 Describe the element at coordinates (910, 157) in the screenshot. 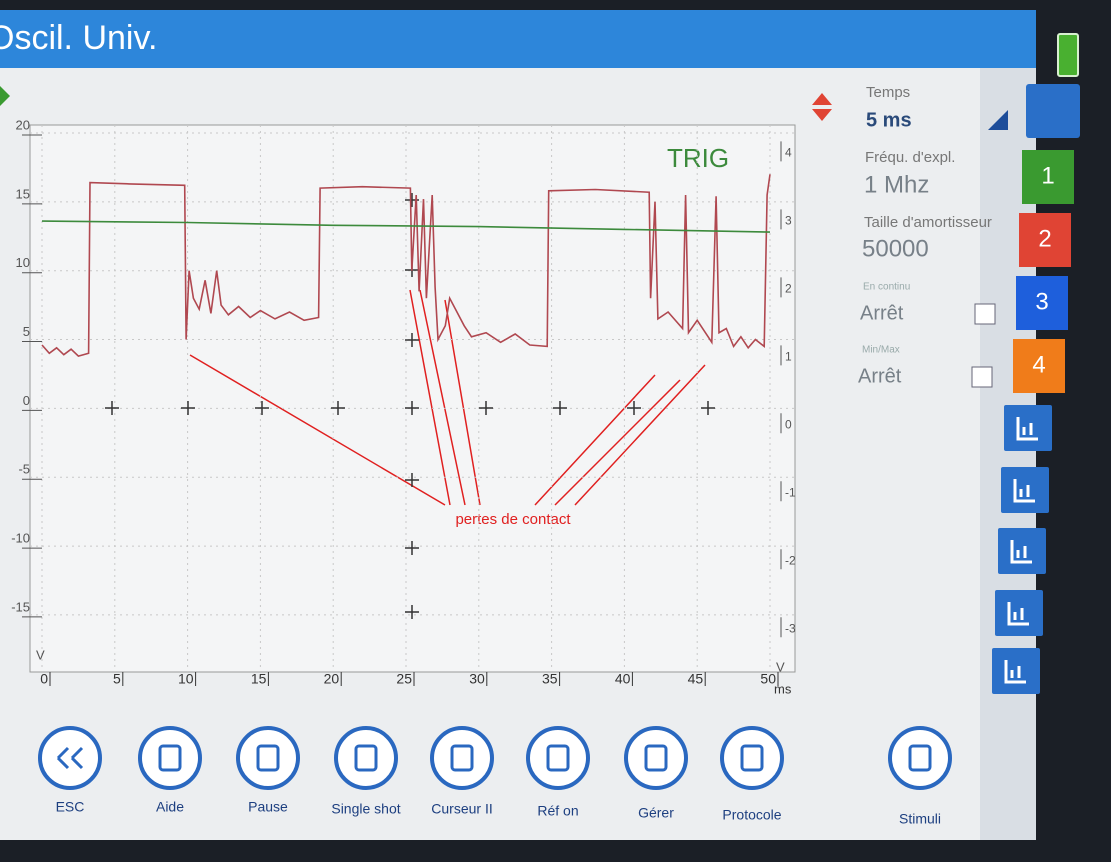

I see `setting-label: Fréqu. d'expl.` at that location.